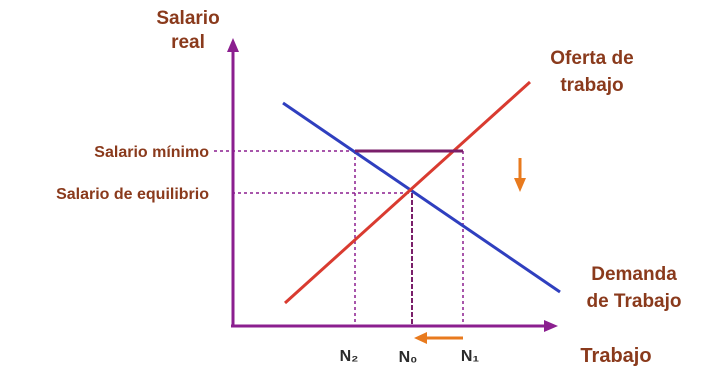 The height and width of the screenshot is (370, 707). I want to click on wage-eq-label: Salario de equilibrio, so click(132, 194).